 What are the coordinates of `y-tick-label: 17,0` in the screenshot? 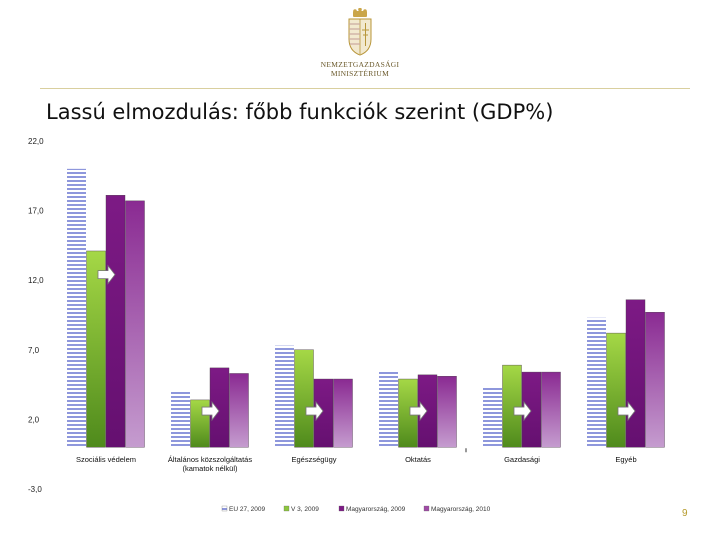 It's located at (36, 211).